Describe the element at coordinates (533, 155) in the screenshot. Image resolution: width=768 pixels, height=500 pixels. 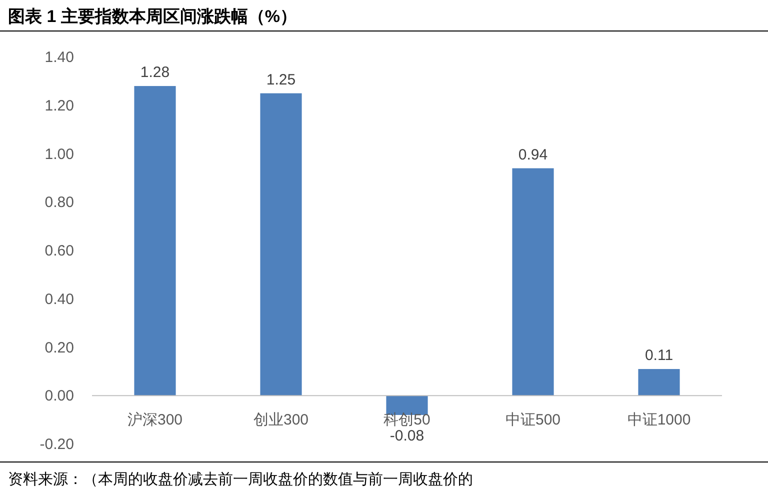
I see `data-label: 0.94` at that location.